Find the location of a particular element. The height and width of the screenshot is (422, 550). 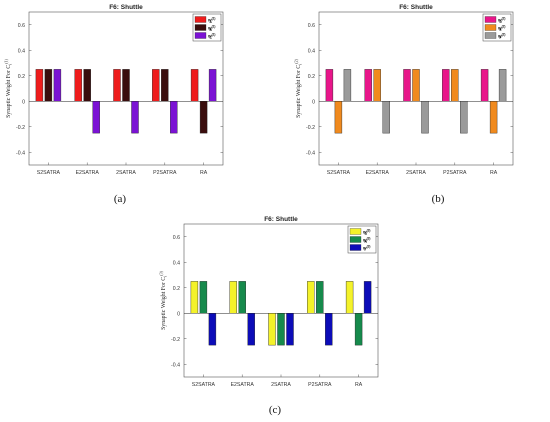

legend-label: w(1) C is located at coordinates (211, 36).